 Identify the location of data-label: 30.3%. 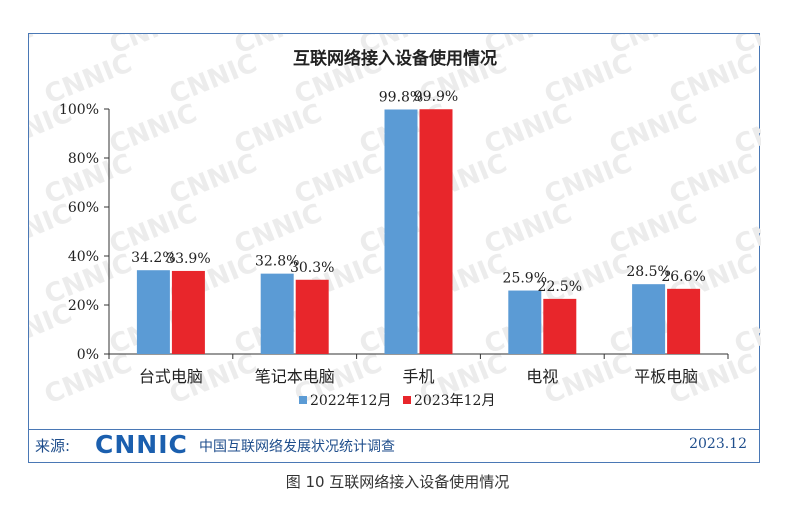
(312, 268).